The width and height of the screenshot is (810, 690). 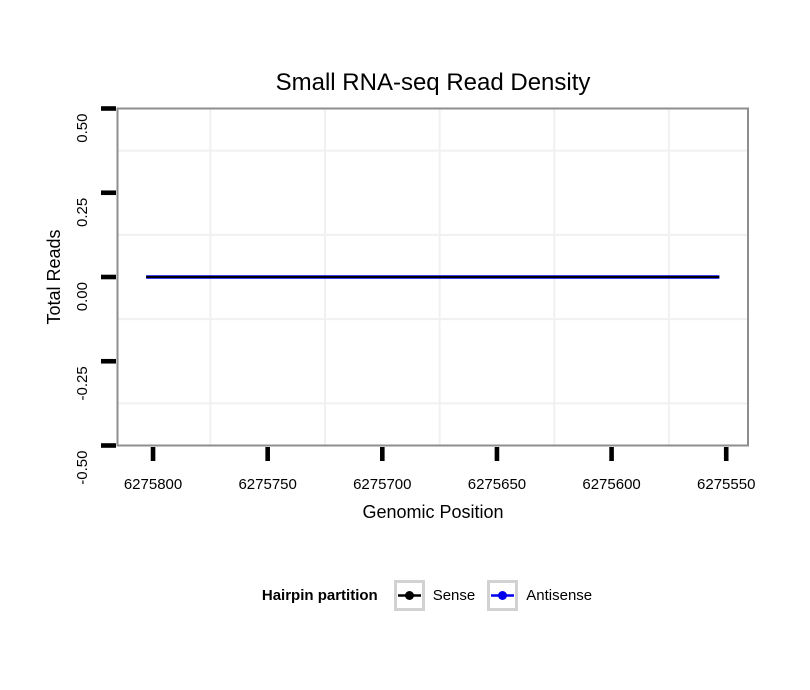 I want to click on x-tick-label: 6275600, so click(x=611, y=484).